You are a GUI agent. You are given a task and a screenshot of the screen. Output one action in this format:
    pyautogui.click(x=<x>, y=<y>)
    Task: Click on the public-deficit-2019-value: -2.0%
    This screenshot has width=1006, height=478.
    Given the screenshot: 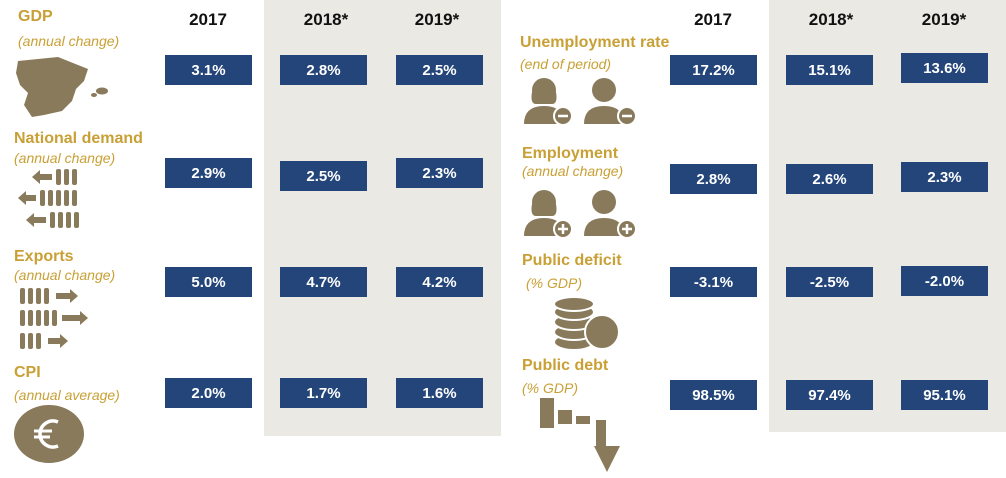 What is the action you would take?
    pyautogui.click(x=944, y=281)
    